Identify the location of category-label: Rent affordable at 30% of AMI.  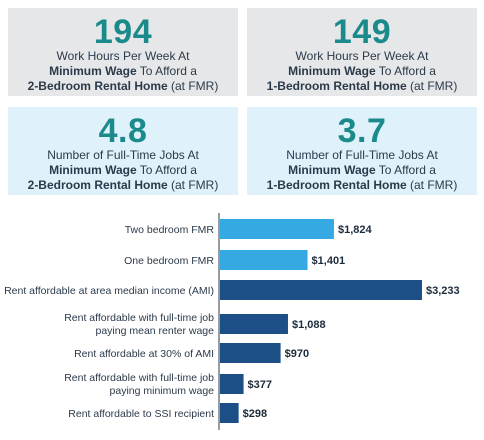
(144, 354).